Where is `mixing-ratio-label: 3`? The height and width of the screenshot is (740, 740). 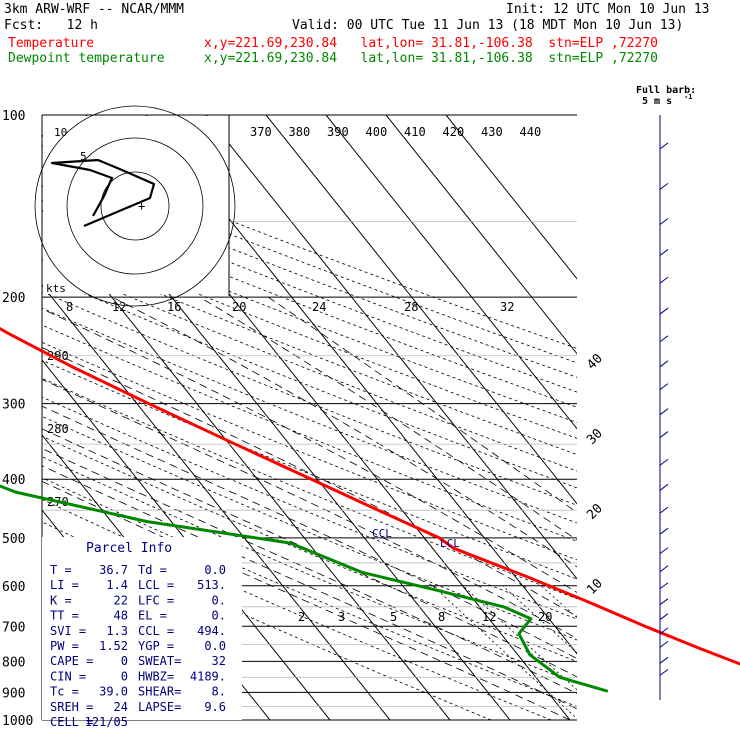
mixing-ratio-label: 3 is located at coordinates (341, 617).